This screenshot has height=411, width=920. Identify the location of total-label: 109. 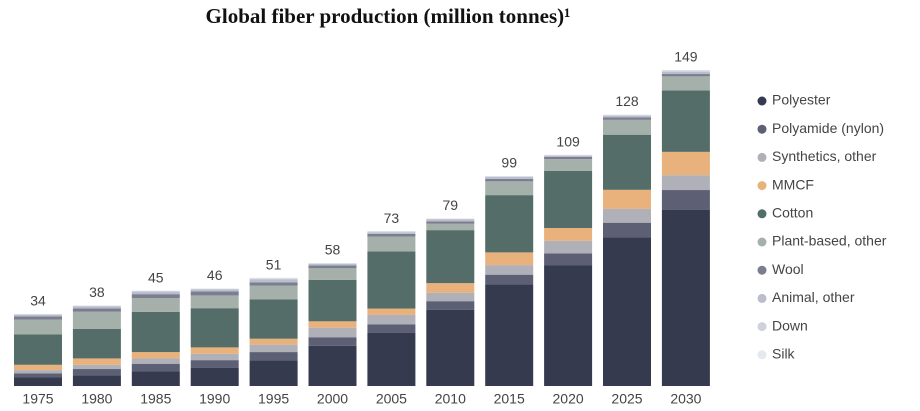
(568, 142).